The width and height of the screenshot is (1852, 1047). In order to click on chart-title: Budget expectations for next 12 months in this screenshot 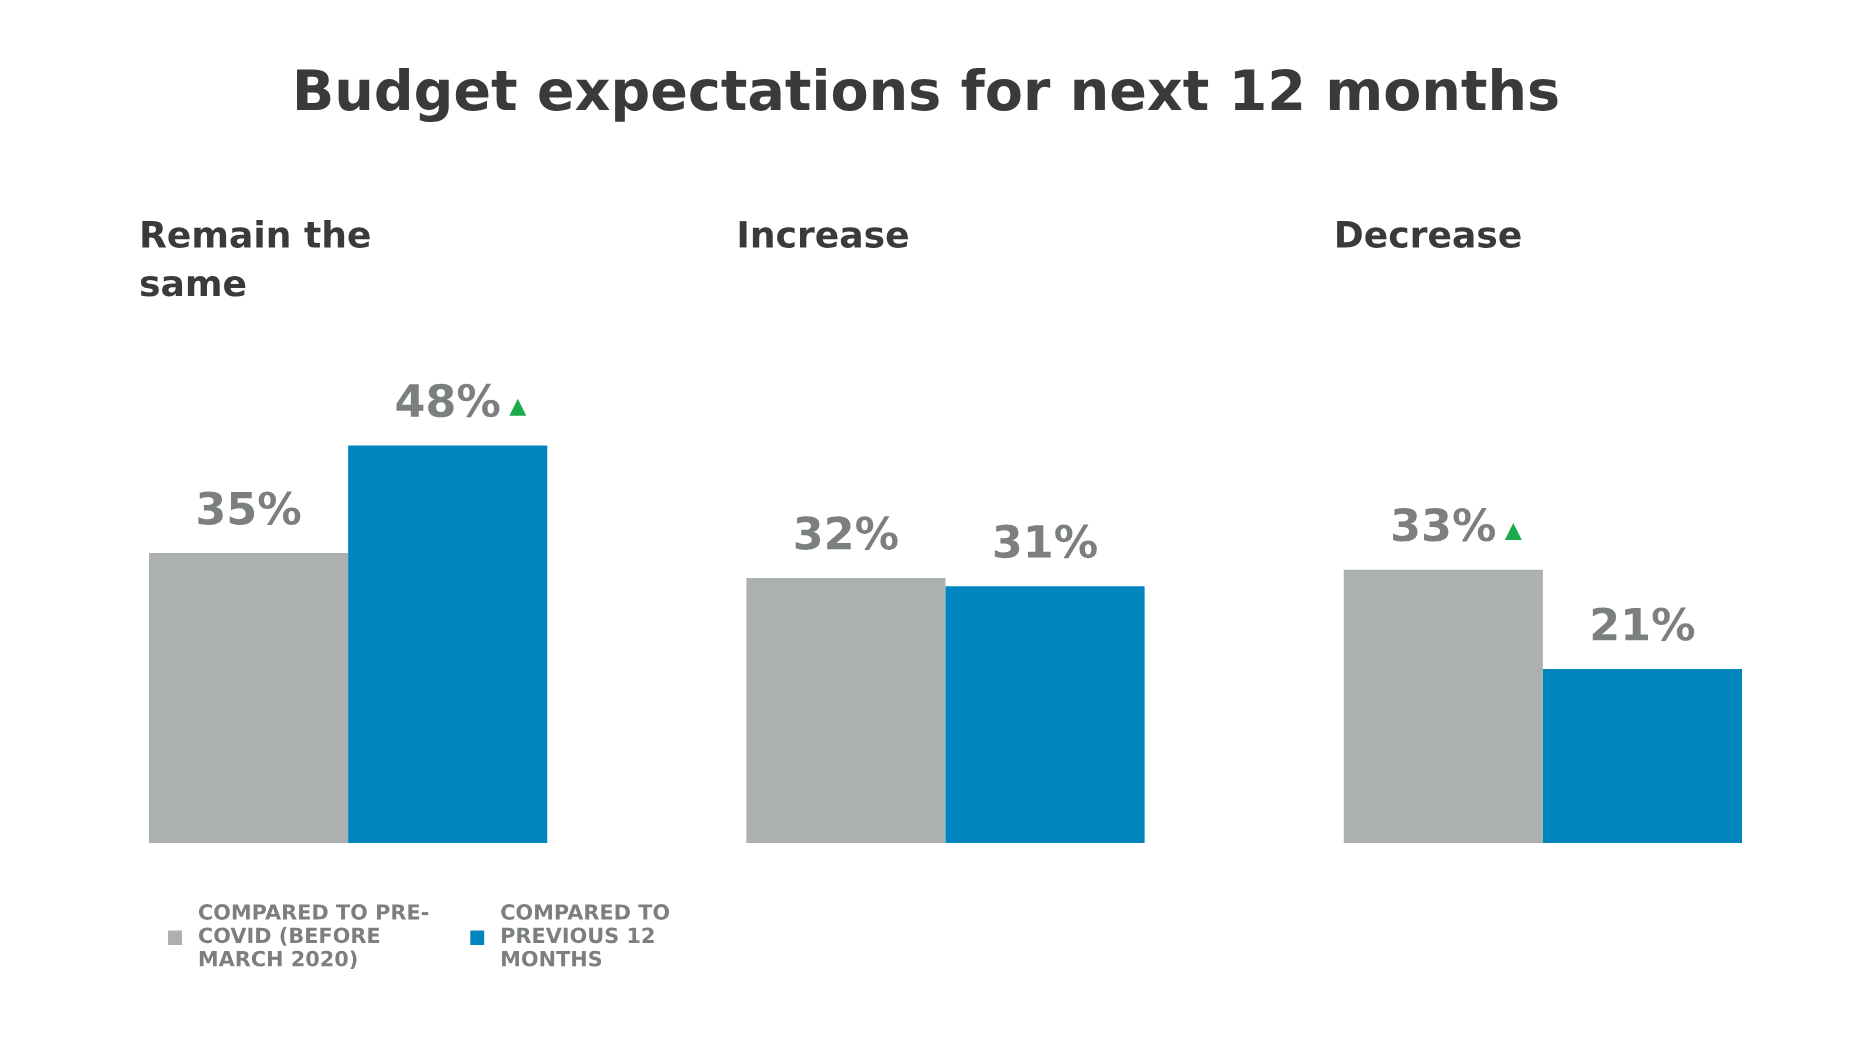, I will do `click(927, 95)`.